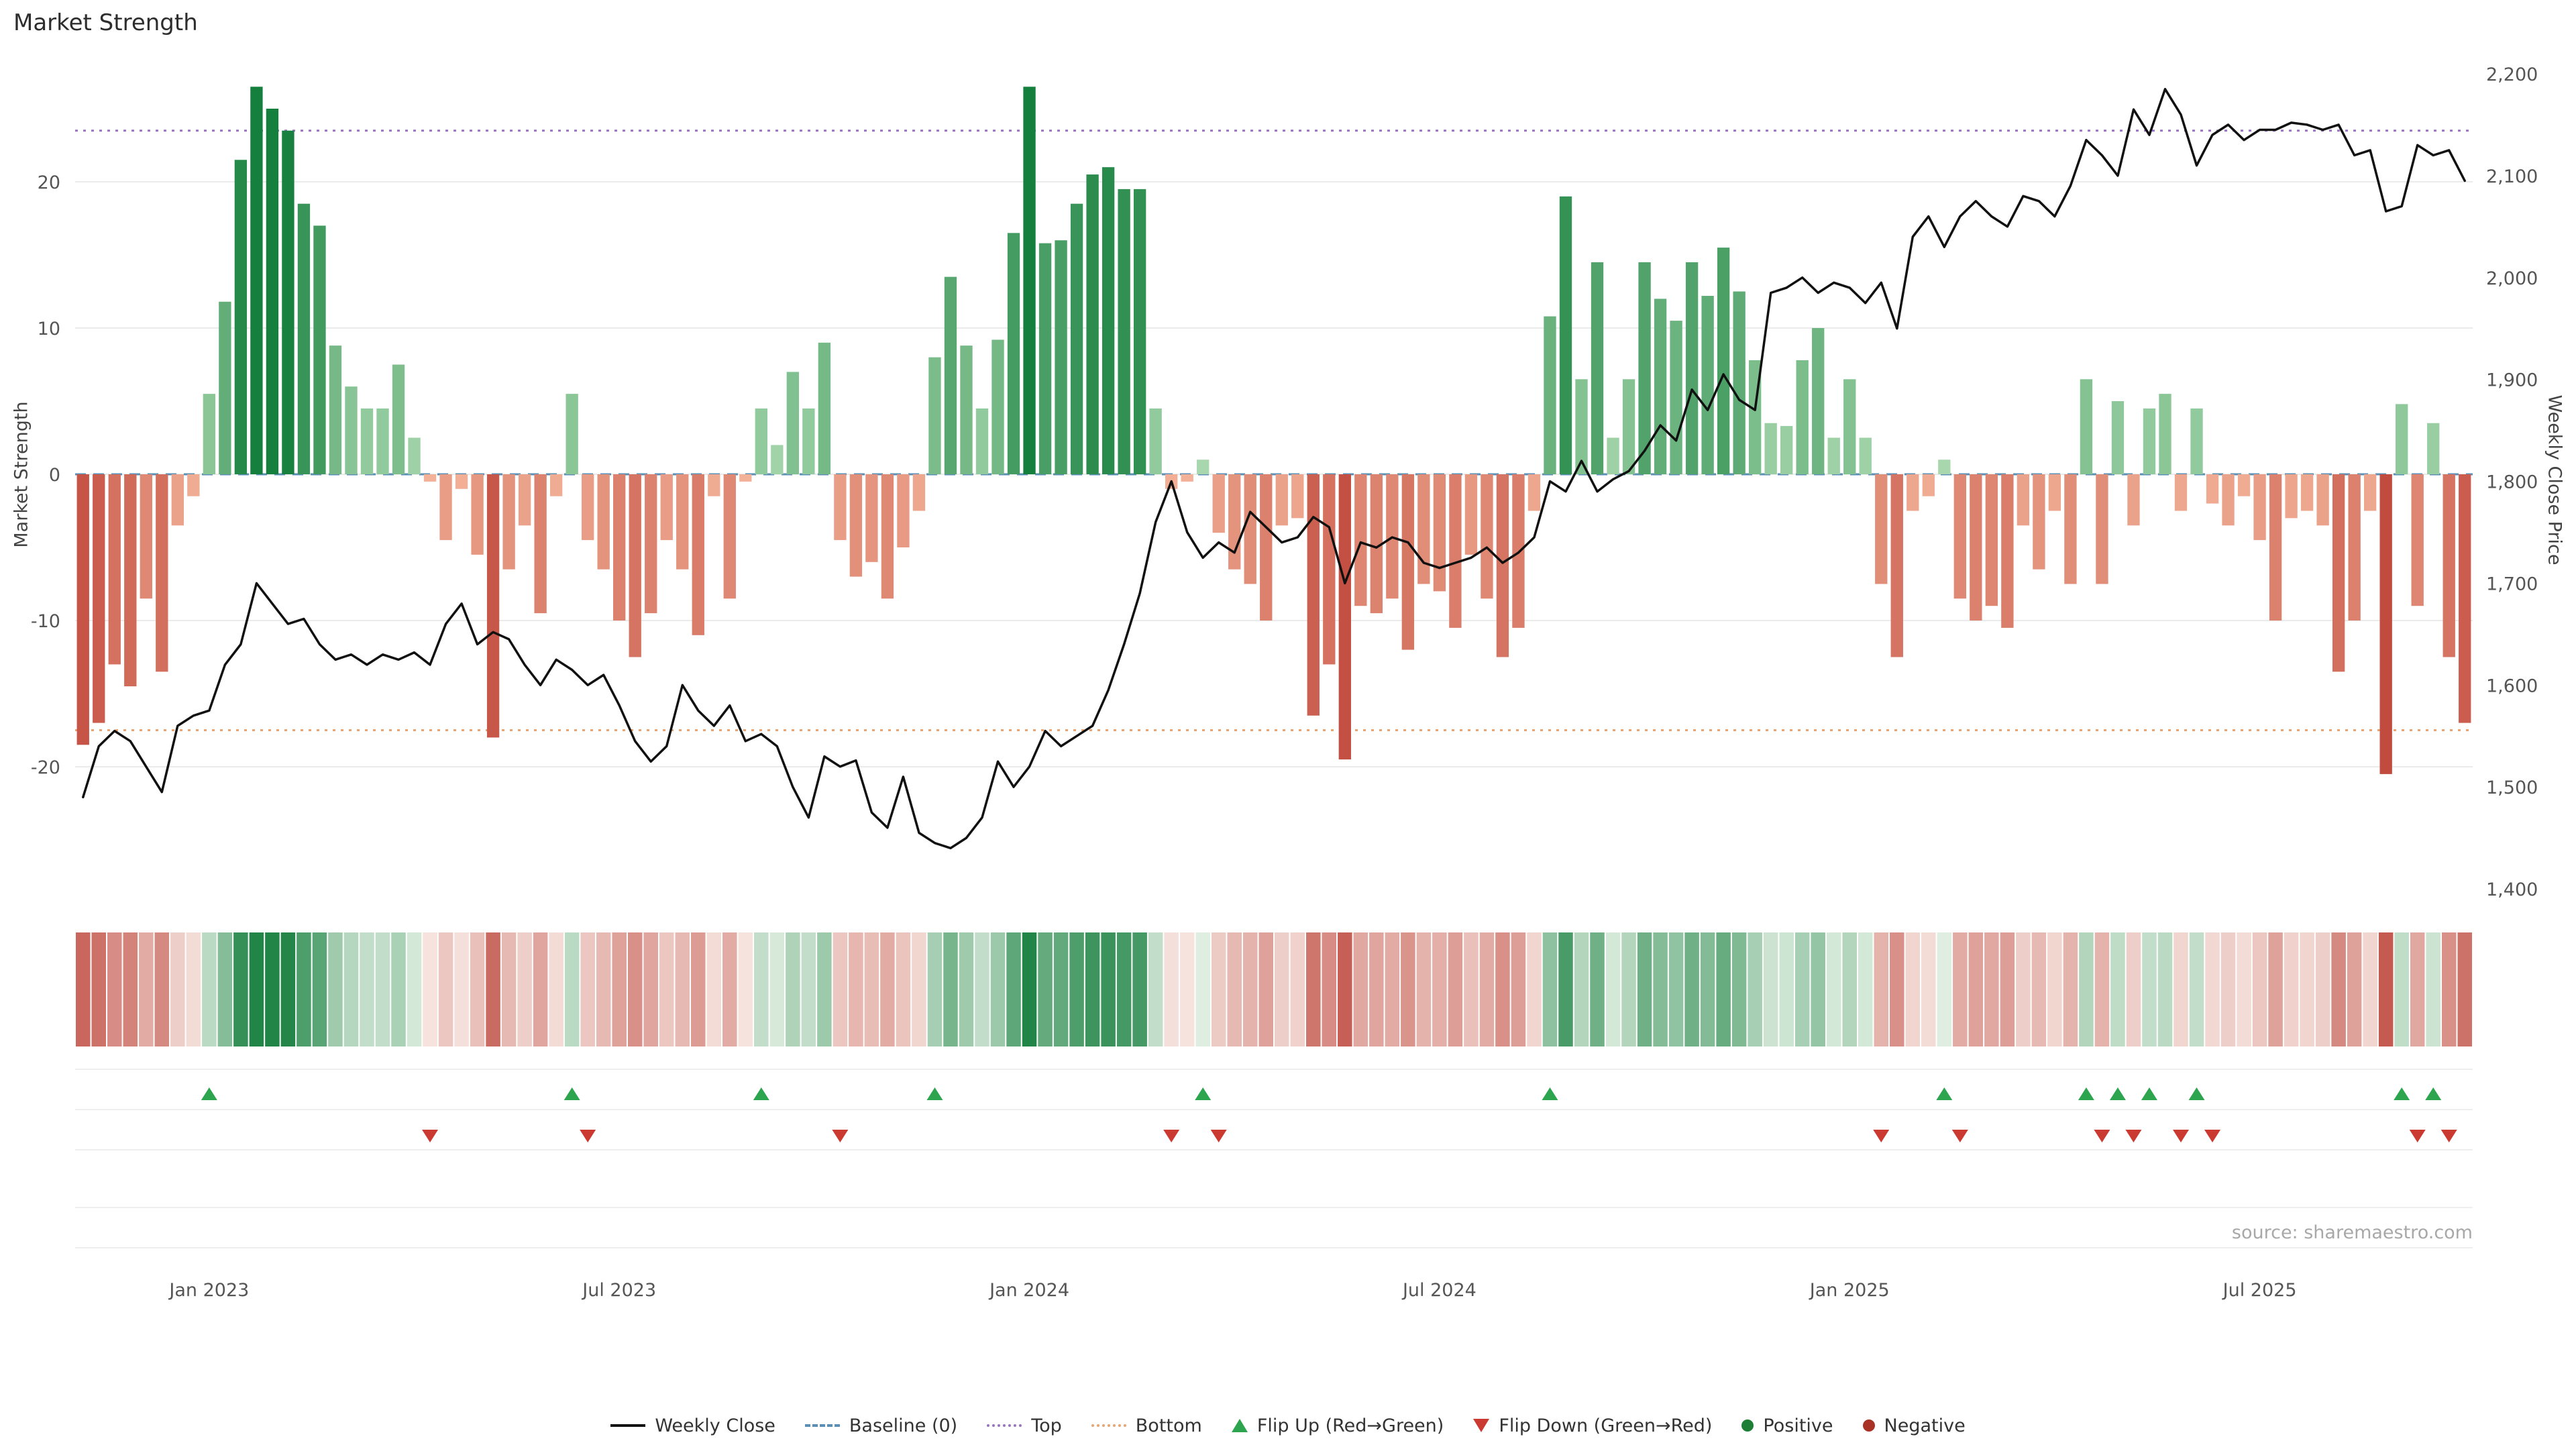 This screenshot has height=1449, width=2576. What do you see at coordinates (715, 1425) in the screenshot?
I see `legend-label: Weekly Close` at bounding box center [715, 1425].